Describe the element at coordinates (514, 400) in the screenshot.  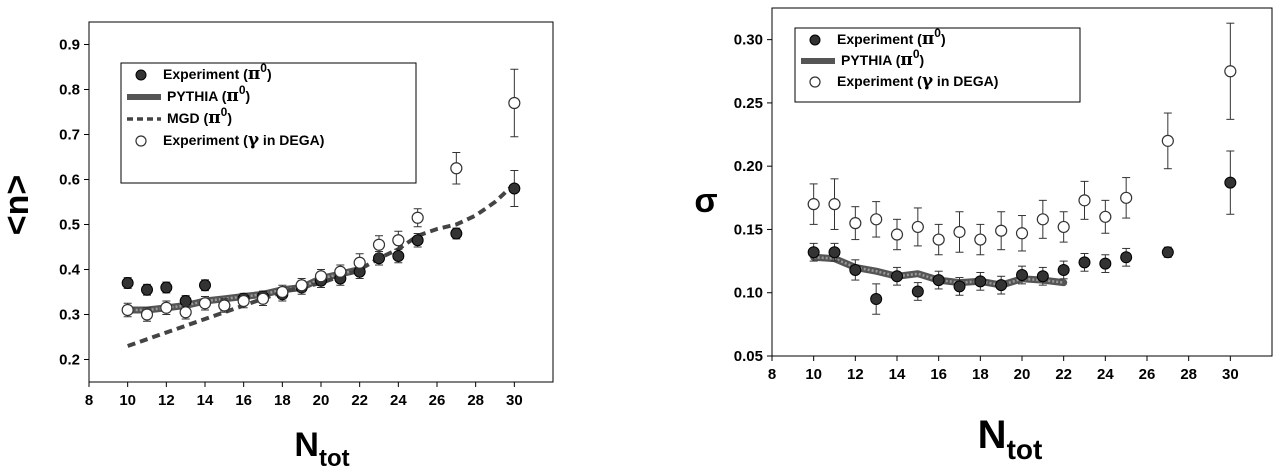
I see `c0-x-tick-label: 30` at that location.